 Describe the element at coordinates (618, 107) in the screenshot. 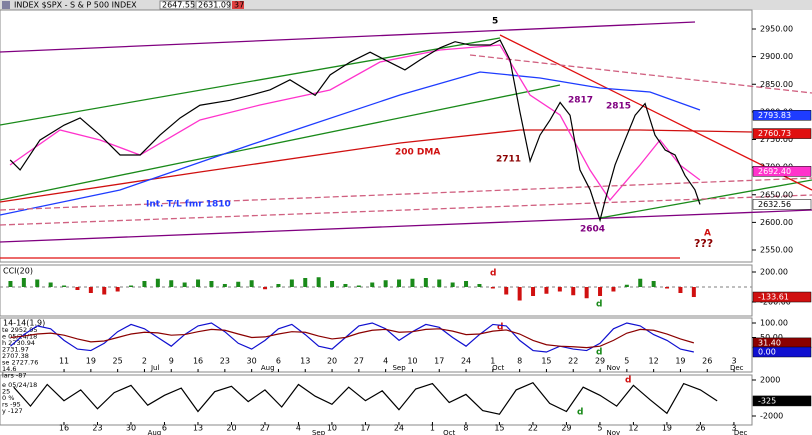

I see `annotation: 2815` at that location.